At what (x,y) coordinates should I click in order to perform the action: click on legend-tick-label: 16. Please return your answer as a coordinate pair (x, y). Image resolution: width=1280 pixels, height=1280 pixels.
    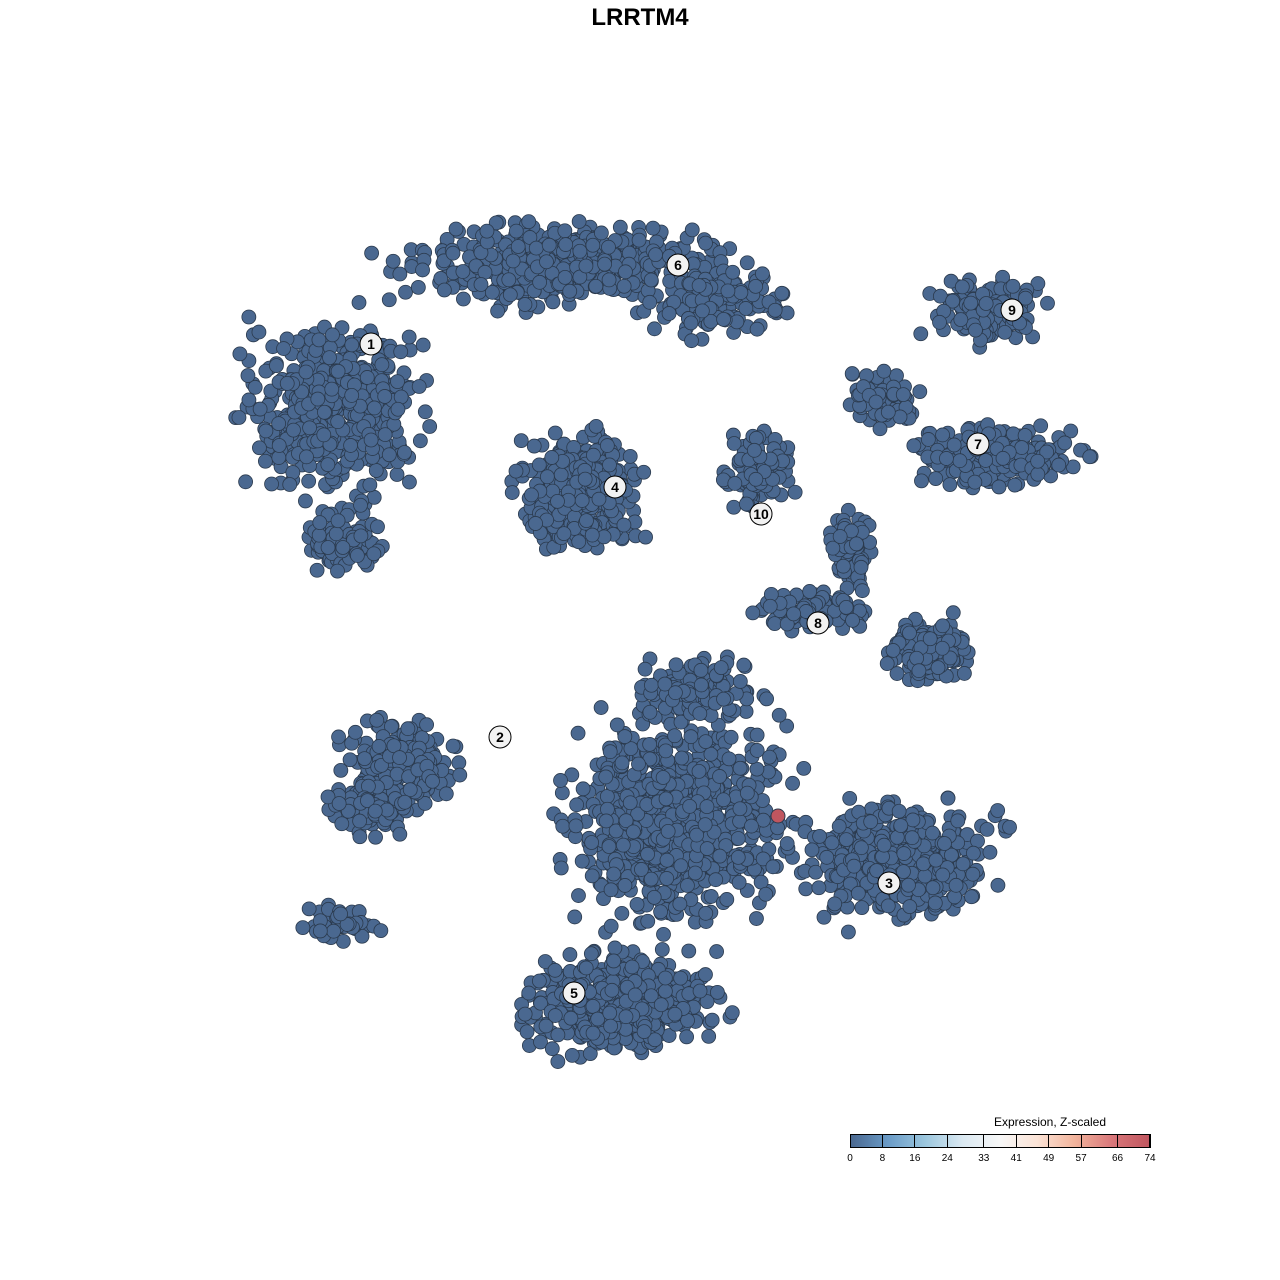
    Looking at the image, I should click on (915, 1158).